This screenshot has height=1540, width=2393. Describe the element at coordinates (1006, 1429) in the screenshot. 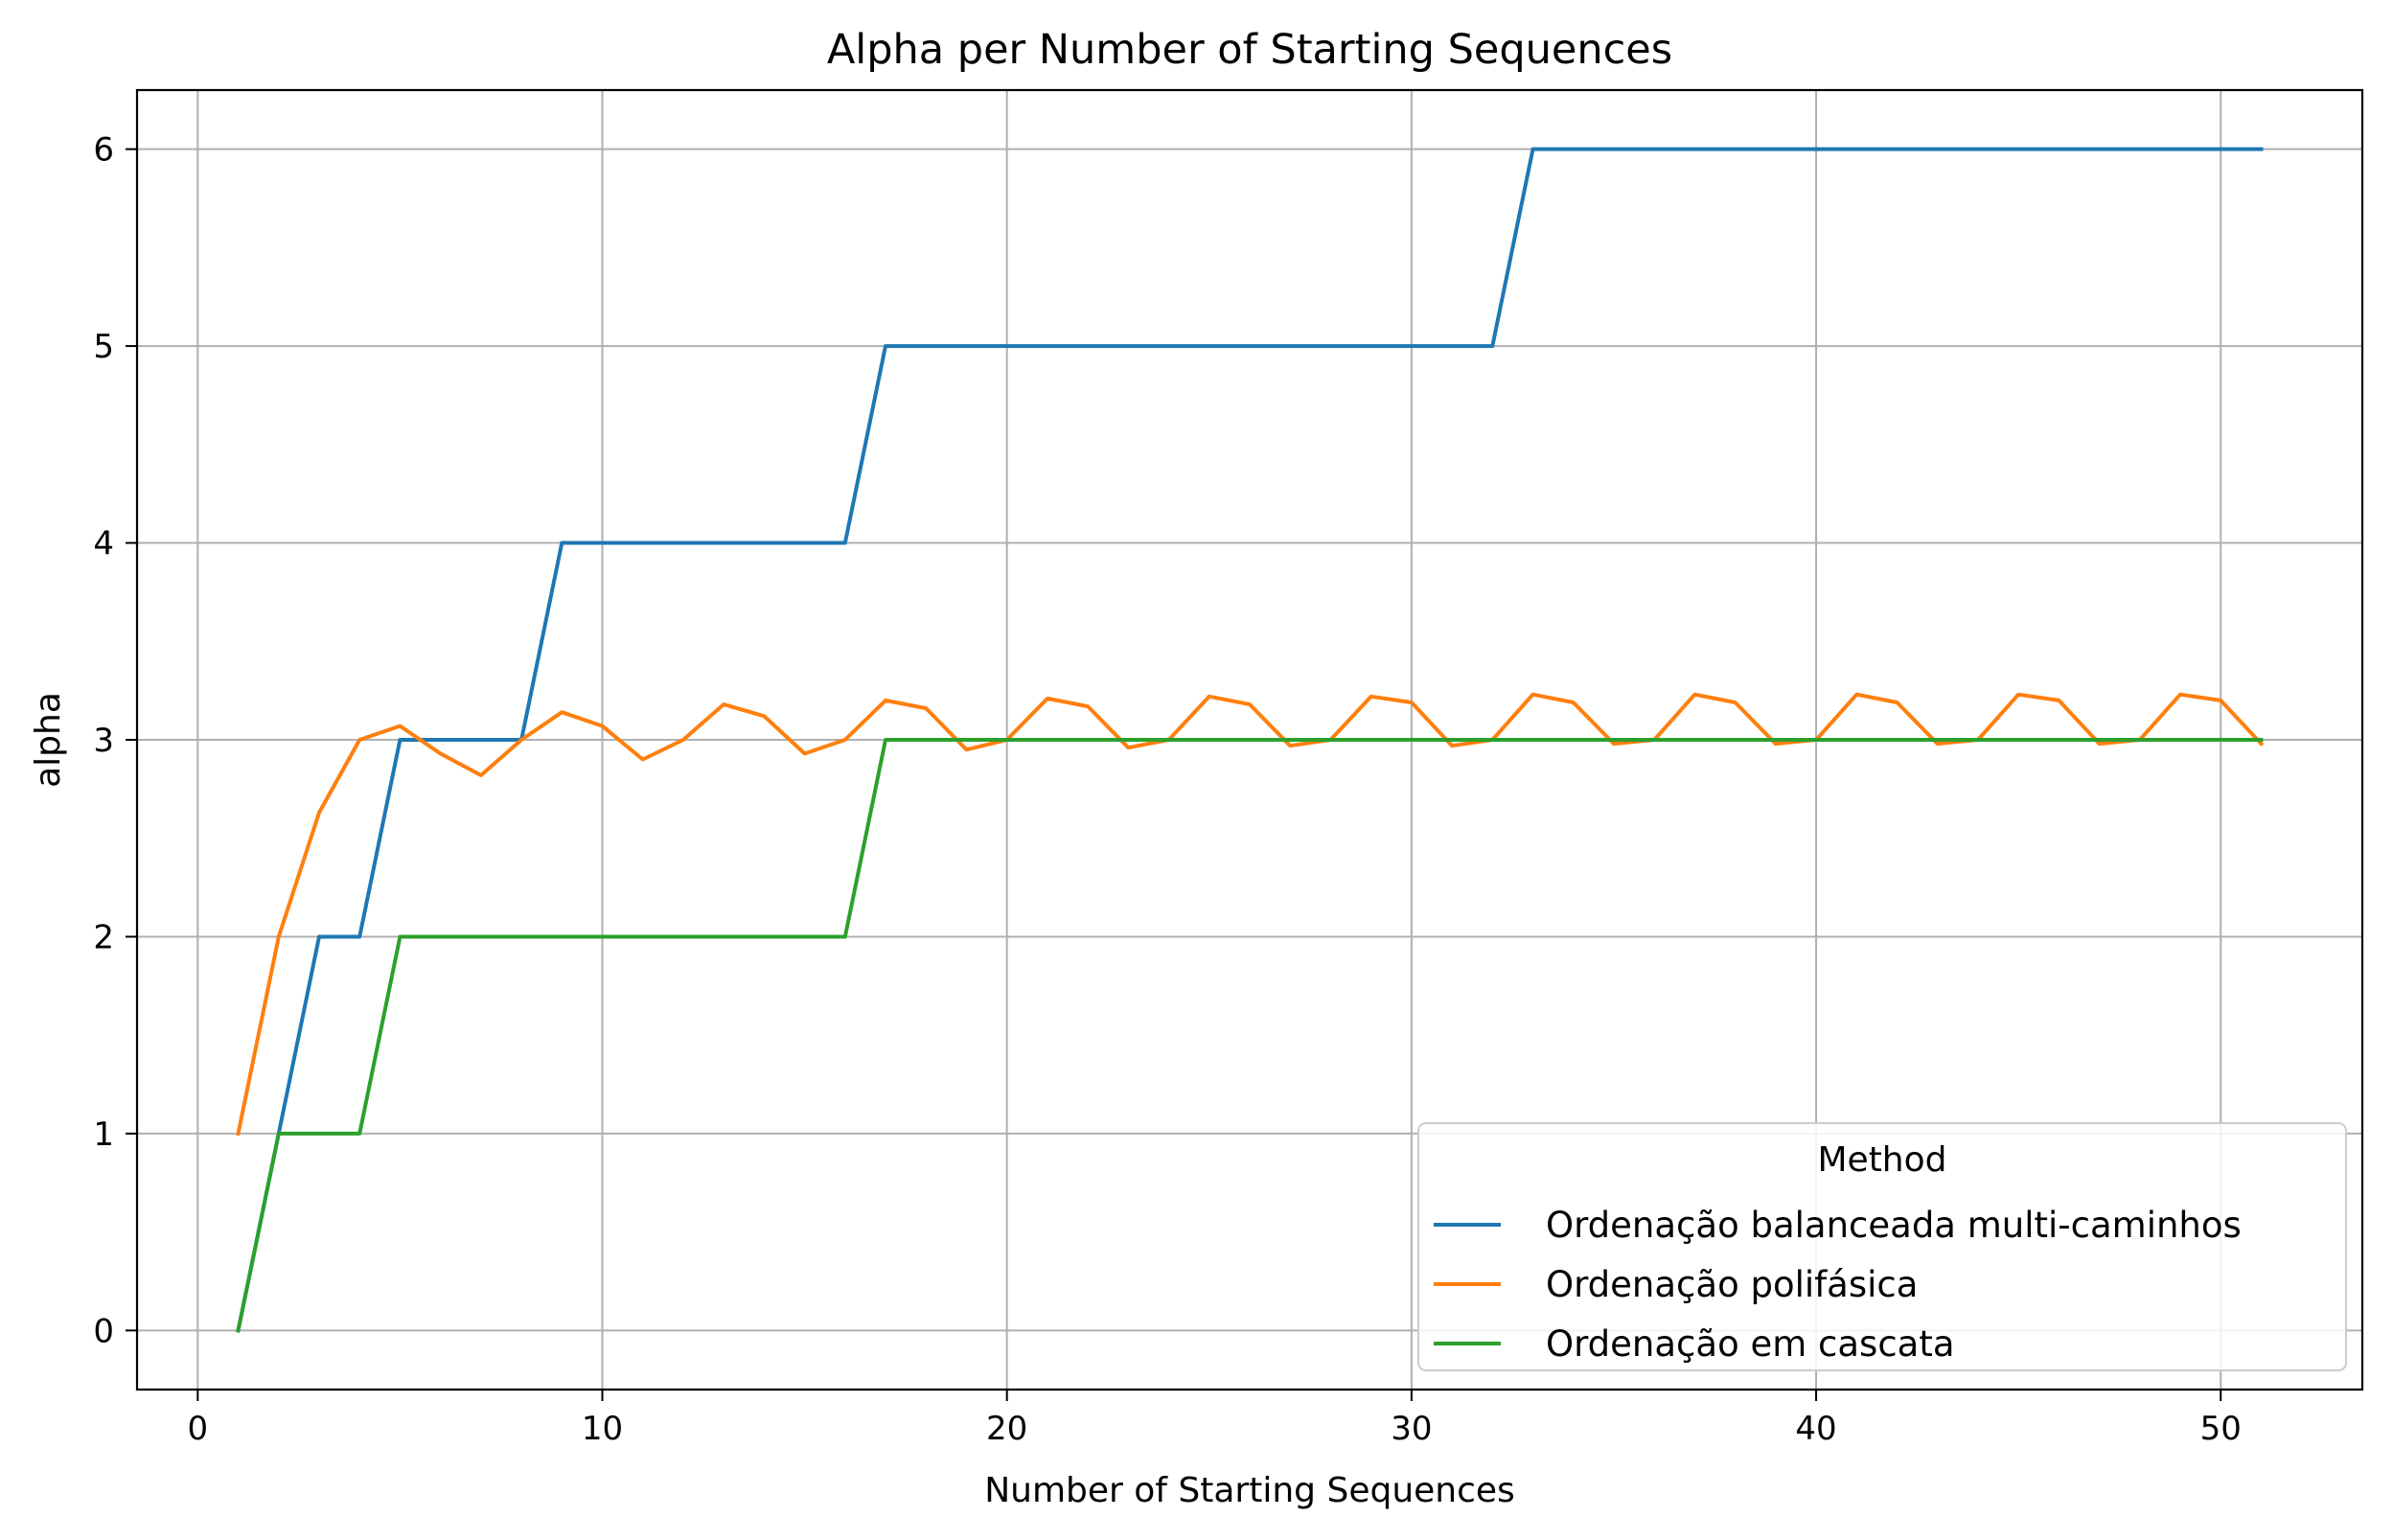

I see `x-tick-label: 20` at that location.